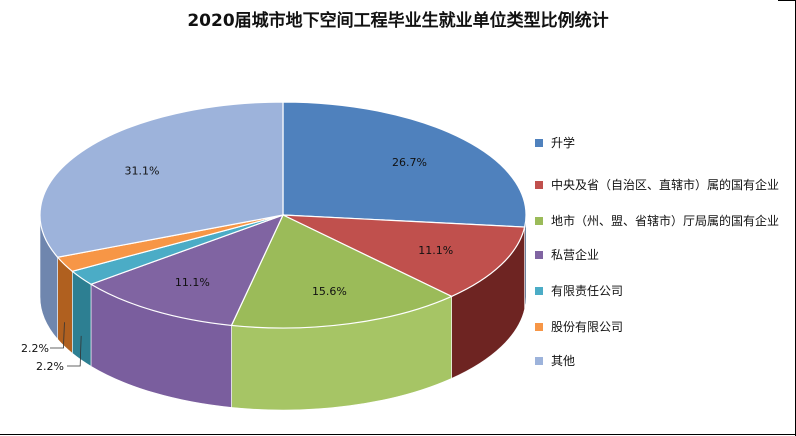  I want to click on data-label-5: 2.2%, so click(35, 348).